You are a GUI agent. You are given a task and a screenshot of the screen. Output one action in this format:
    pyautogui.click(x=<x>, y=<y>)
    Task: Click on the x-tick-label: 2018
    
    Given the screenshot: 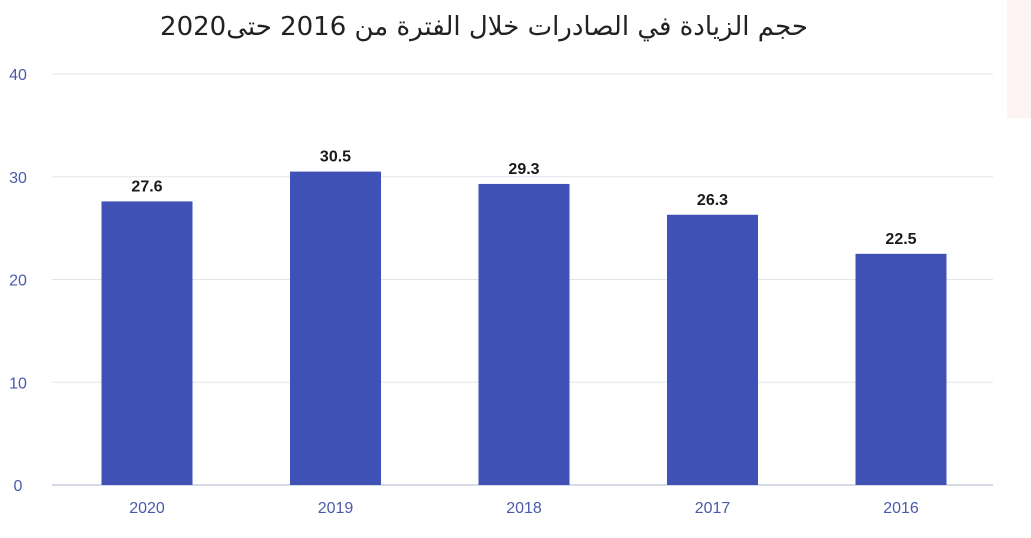 What is the action you would take?
    pyautogui.click(x=524, y=508)
    